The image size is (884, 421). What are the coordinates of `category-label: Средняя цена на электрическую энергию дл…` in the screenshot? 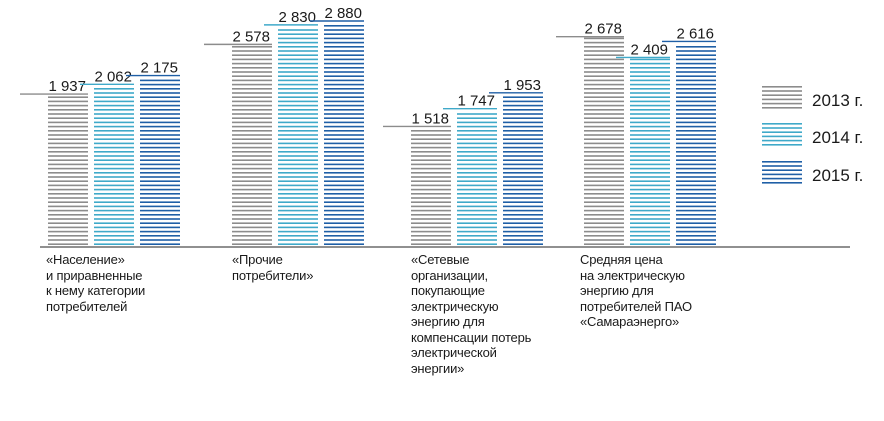 It's located at (636, 290).